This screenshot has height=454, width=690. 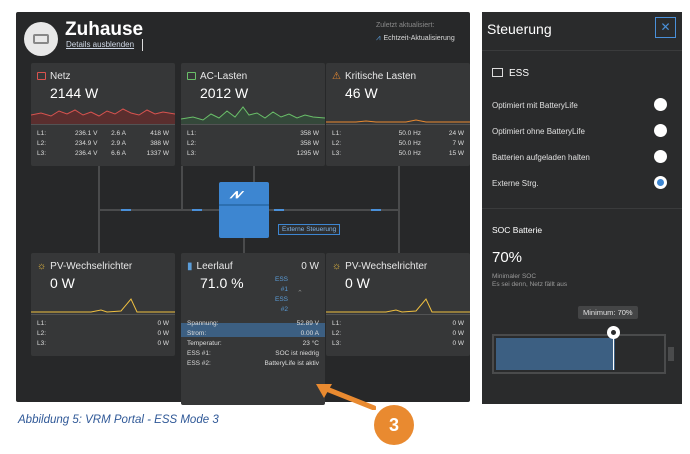 I want to click on table-cell: 0 W, so click(x=163, y=323).